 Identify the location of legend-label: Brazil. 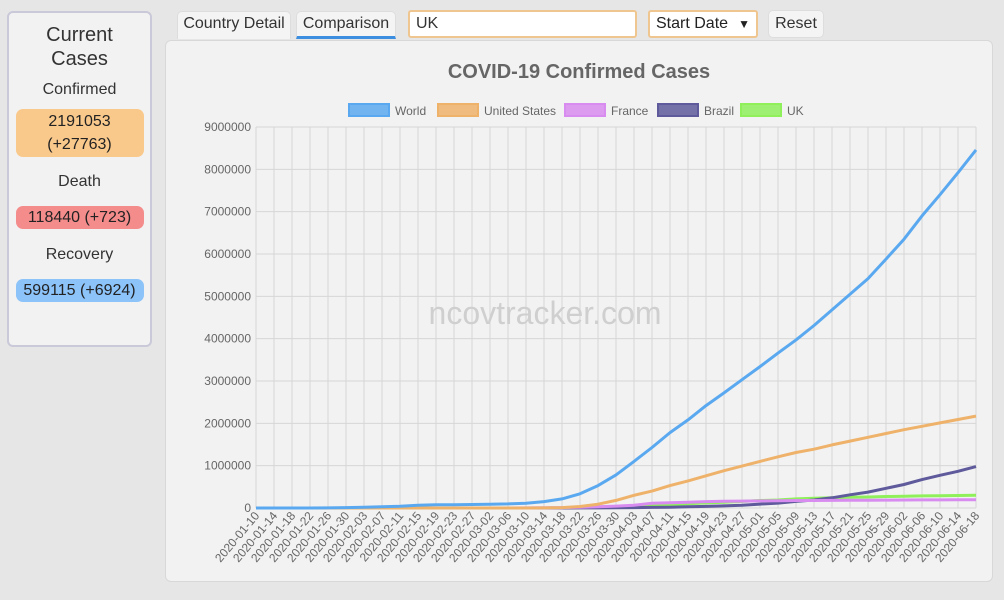
(719, 111).